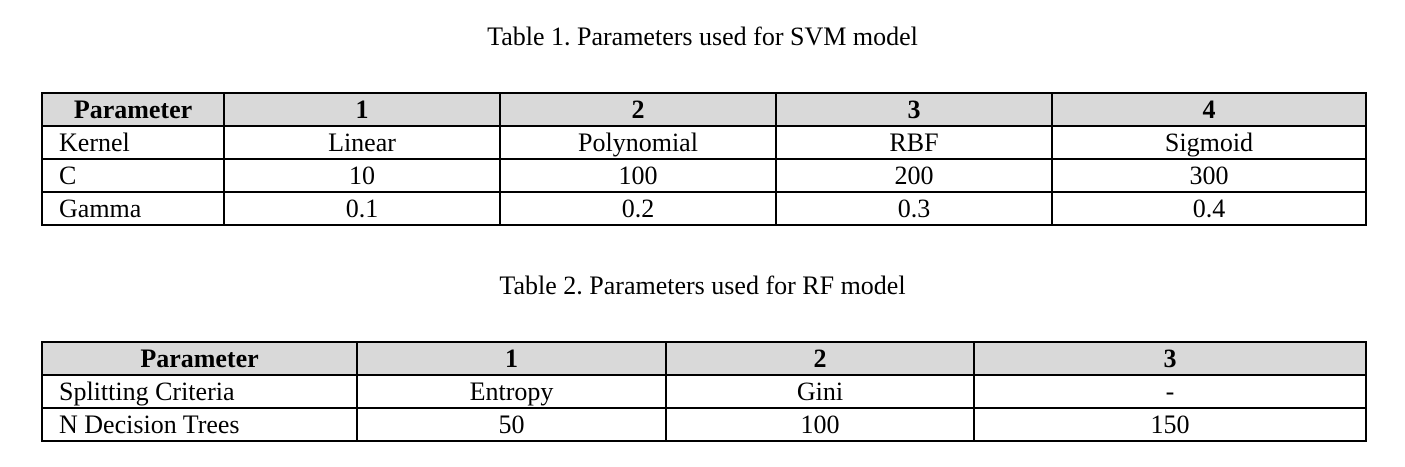 This screenshot has height=467, width=1405. I want to click on table-2-caption: Table 2. Parameters used for RF model, so click(702, 285).